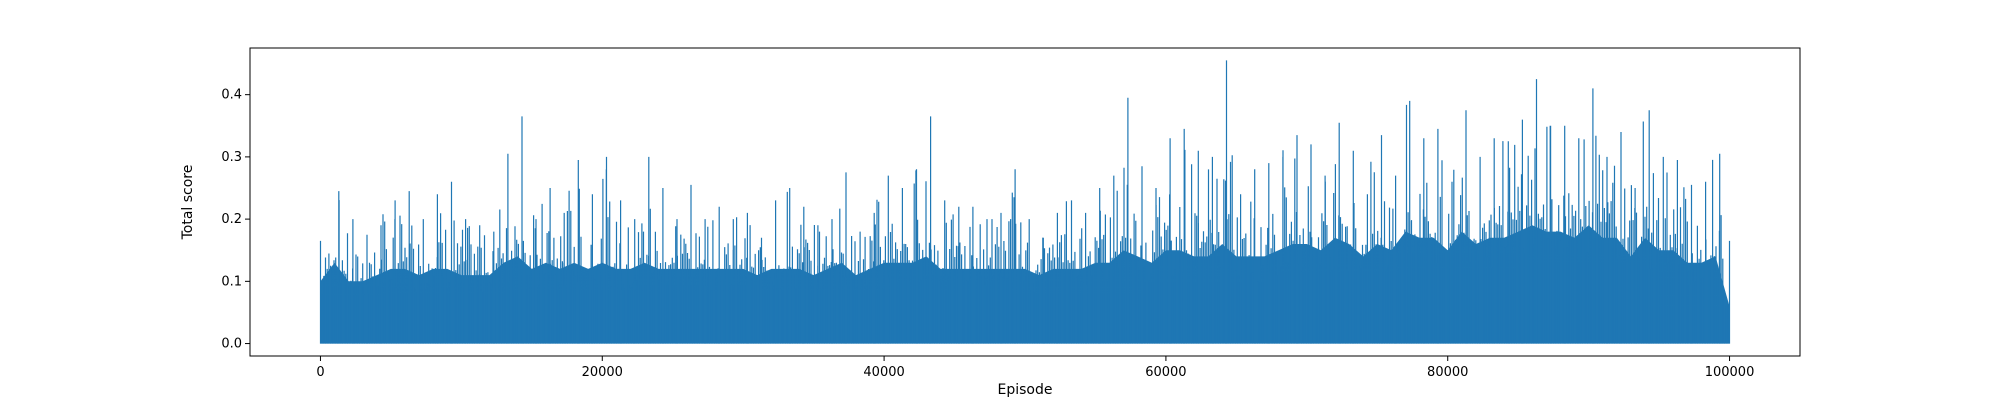  Describe the element at coordinates (602, 372) in the screenshot. I see `x-tick-label: 20000` at that location.